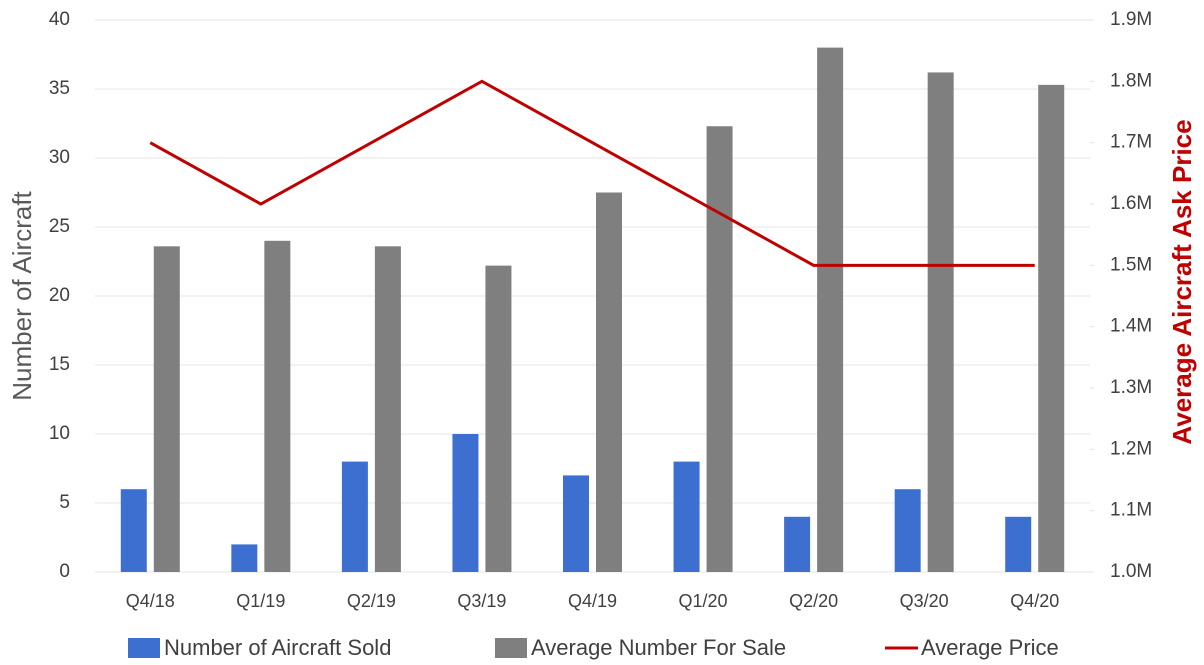 The width and height of the screenshot is (1204, 665). I want to click on y-tick-label: 20, so click(59, 295).